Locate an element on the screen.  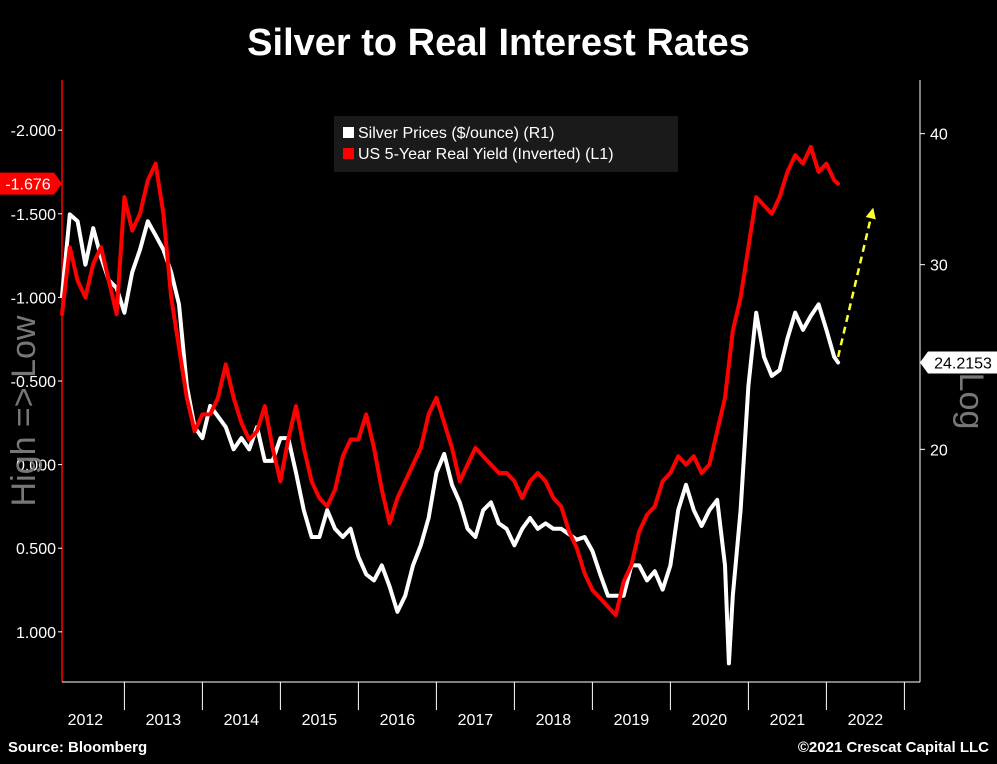
x-tick-label: 2019 is located at coordinates (632, 720).